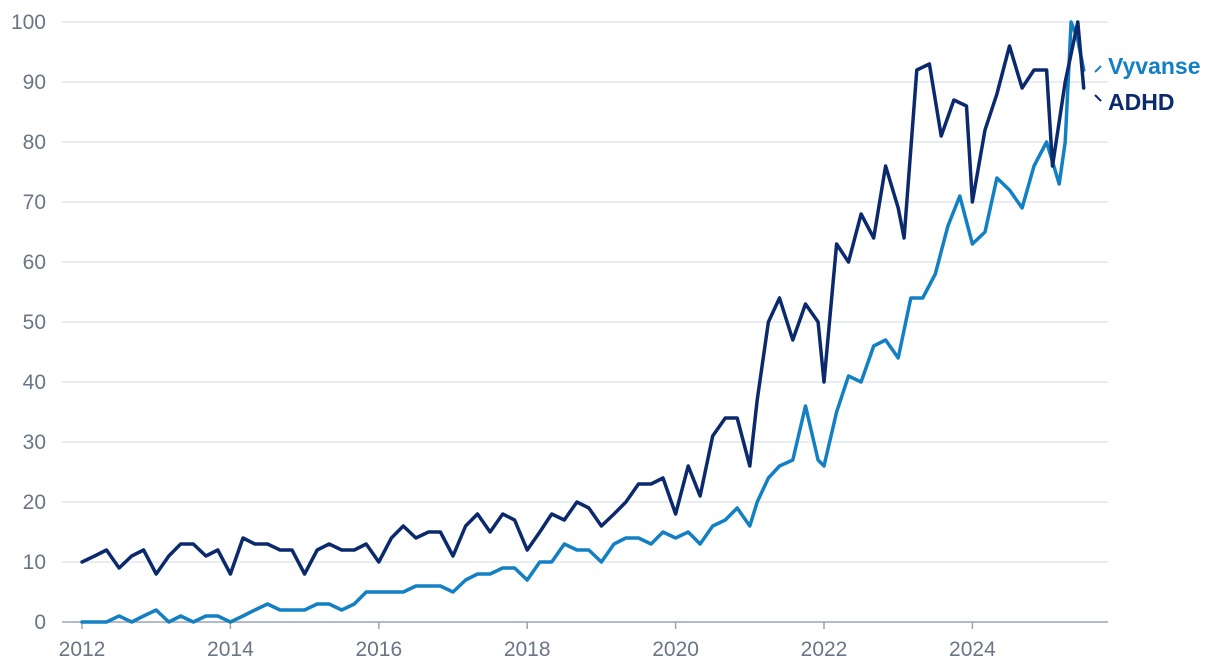  Describe the element at coordinates (1098, 69) in the screenshot. I see `legend-leader-vyvanse` at that location.